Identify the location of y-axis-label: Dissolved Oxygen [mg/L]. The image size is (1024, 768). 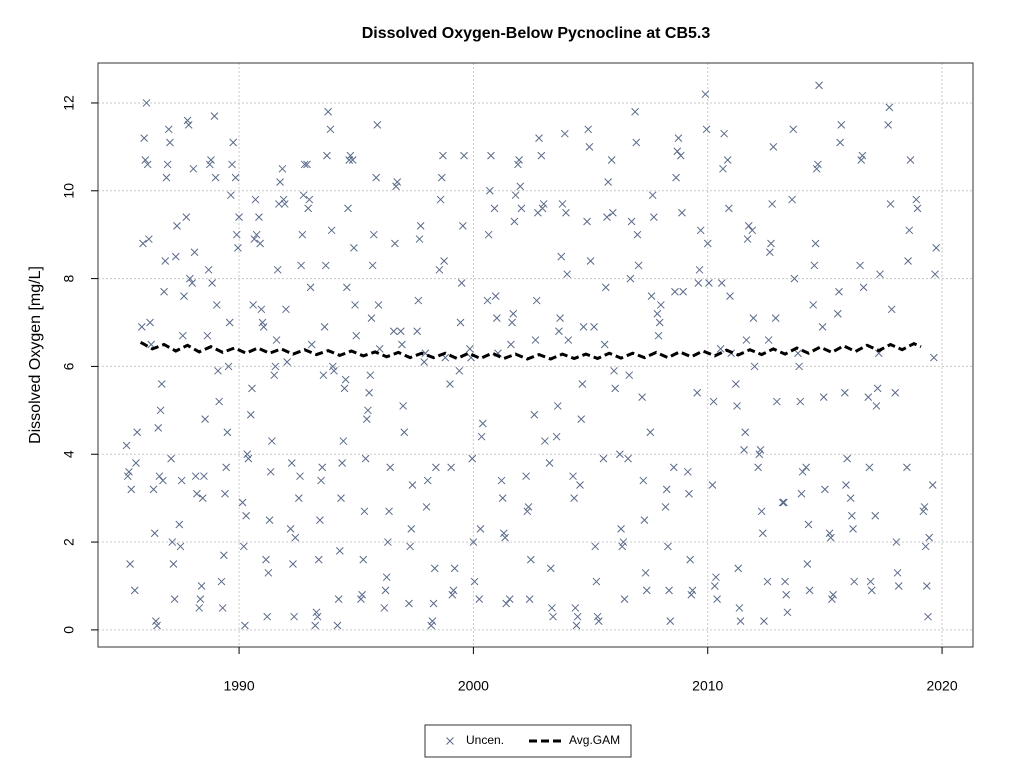
(35, 355).